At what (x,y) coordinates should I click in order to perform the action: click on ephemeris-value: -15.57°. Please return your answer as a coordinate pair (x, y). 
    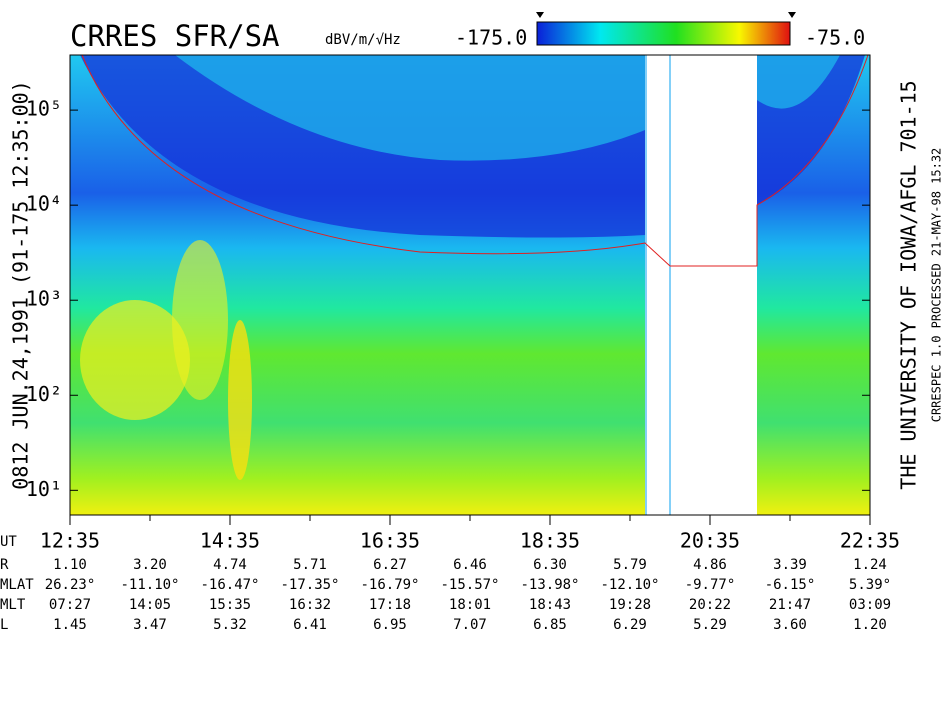
    Looking at the image, I should click on (469, 585).